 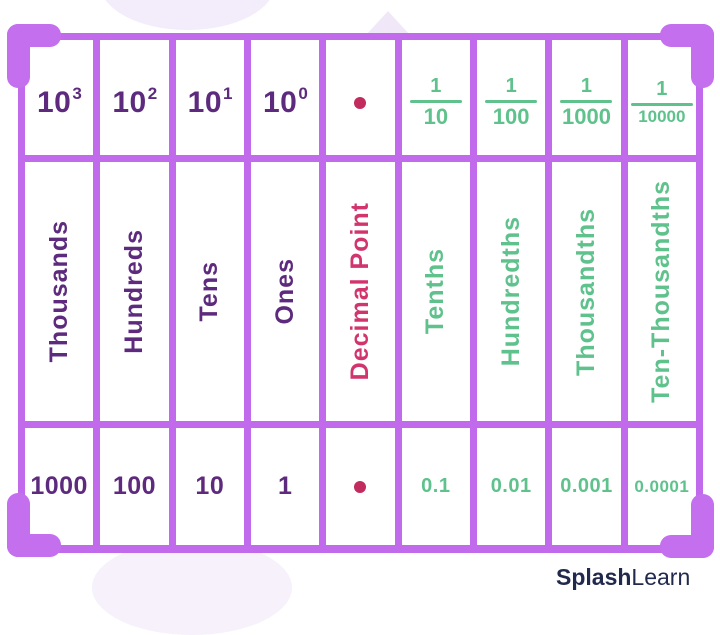 I want to click on place-name-label: Hundredths, so click(x=510, y=291).